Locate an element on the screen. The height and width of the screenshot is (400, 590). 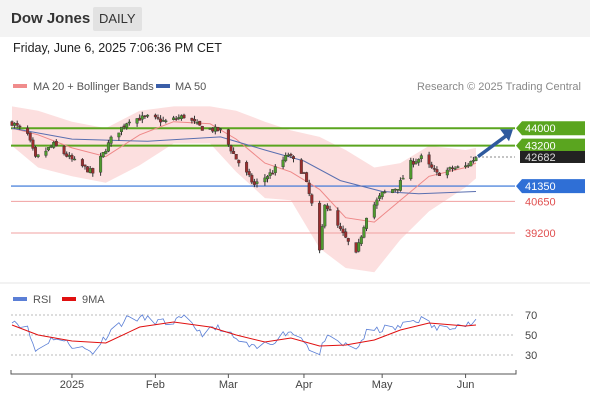
rsi-line is located at coordinates (244, 335).